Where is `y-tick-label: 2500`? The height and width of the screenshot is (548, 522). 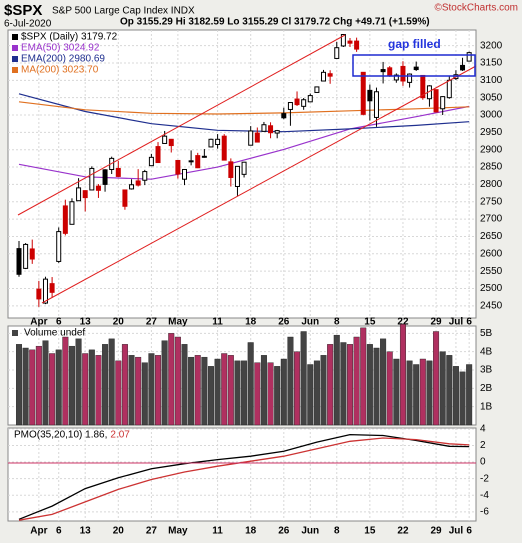
y-tick-label: 2500 is located at coordinates (491, 288).